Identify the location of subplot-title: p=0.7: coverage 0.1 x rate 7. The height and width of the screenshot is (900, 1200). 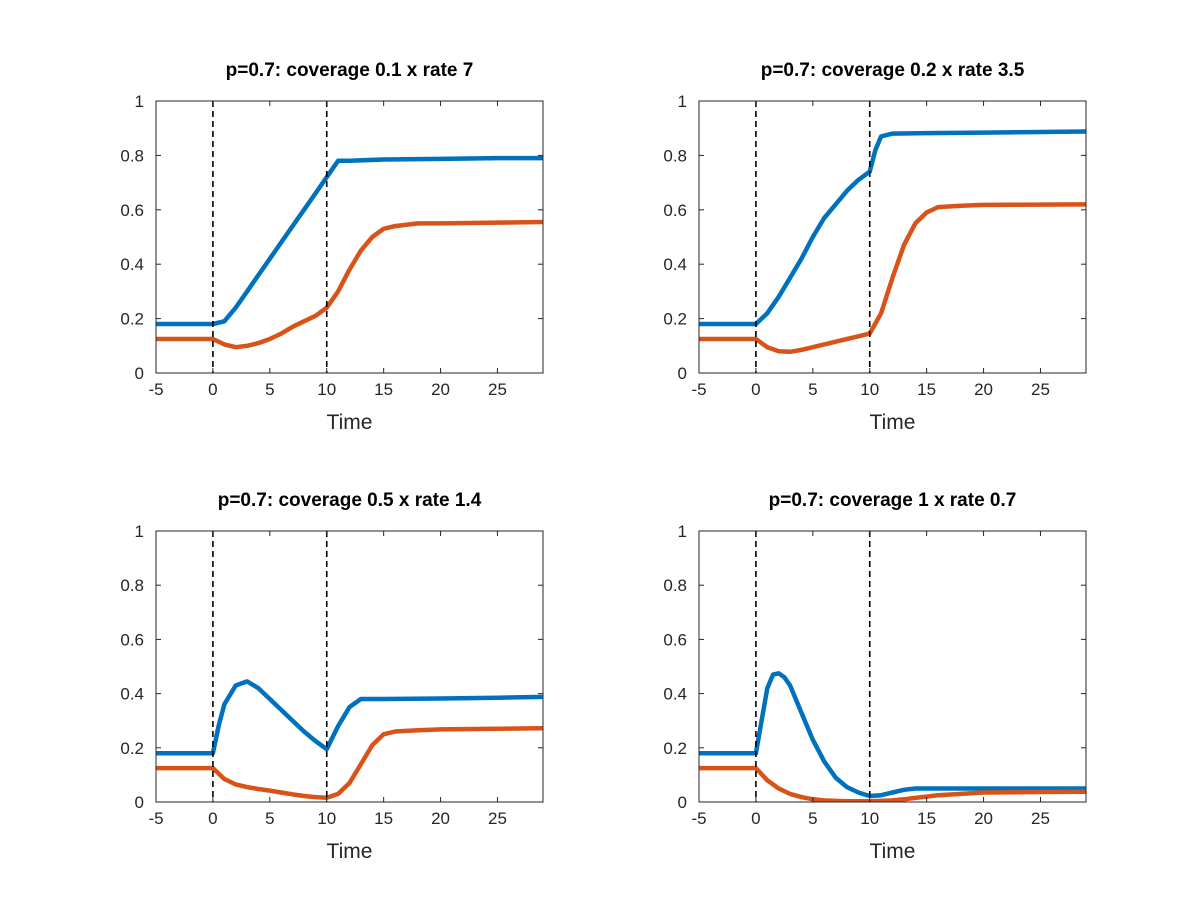
(350, 70).